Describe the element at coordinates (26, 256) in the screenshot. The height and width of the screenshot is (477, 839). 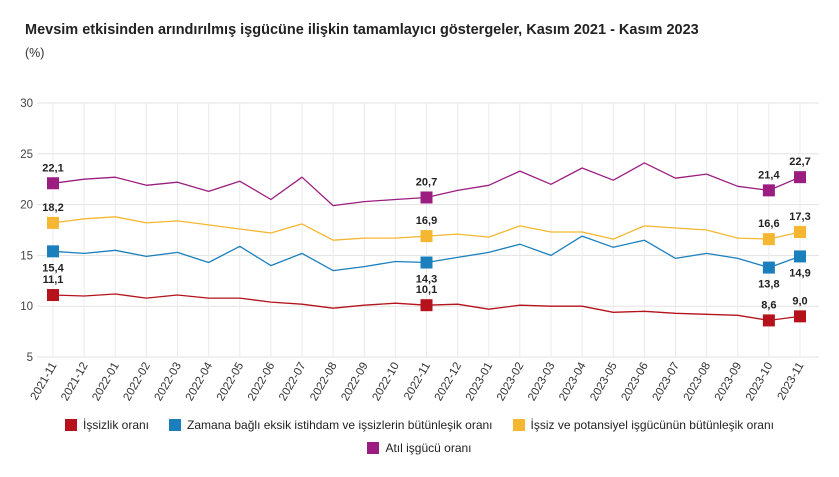
I see `y-tick-label: 15` at that location.